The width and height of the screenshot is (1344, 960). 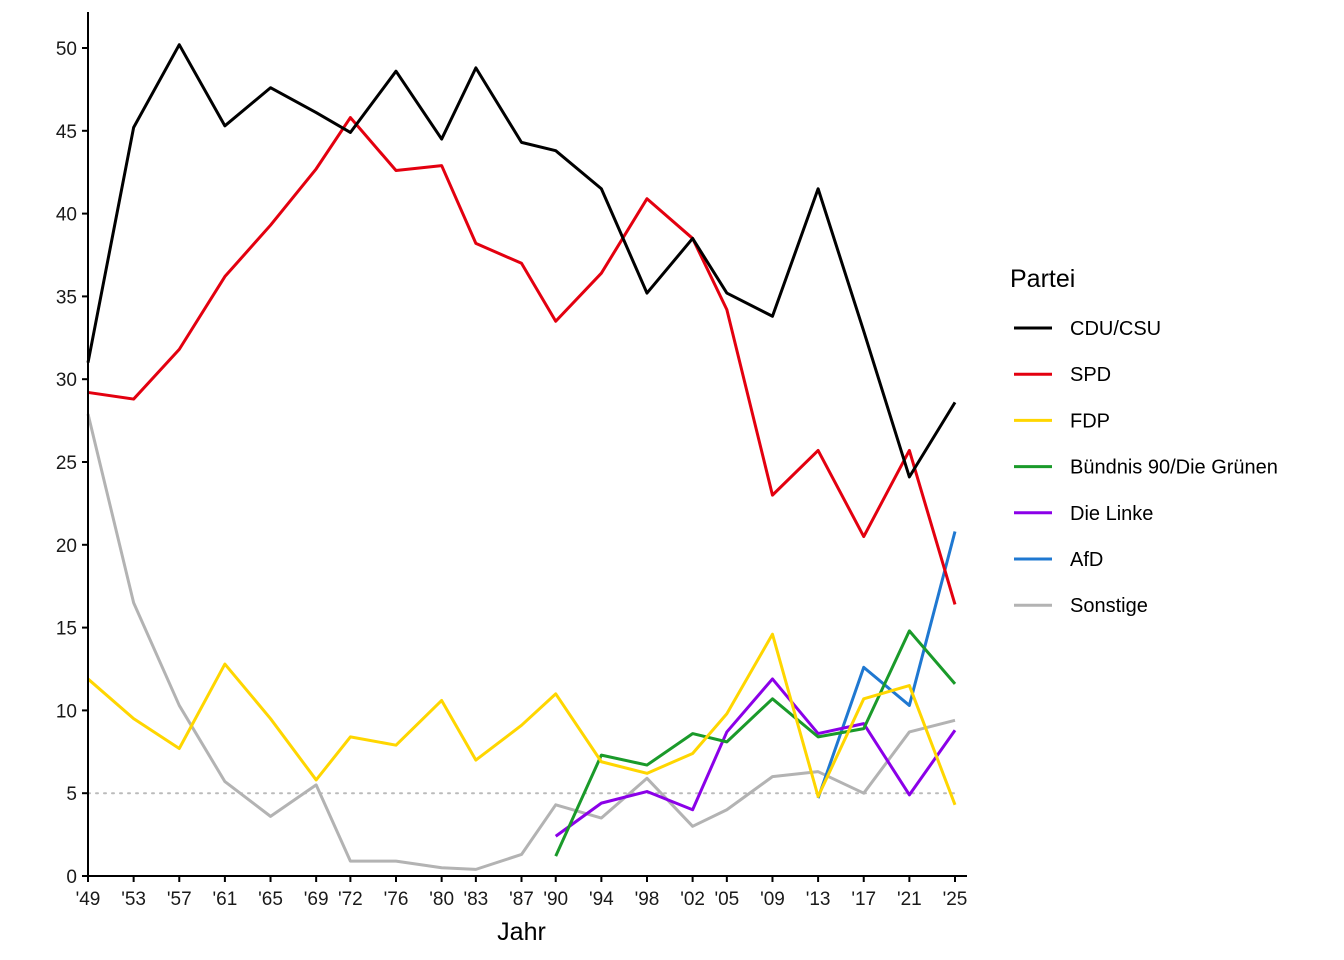 What do you see at coordinates (66, 380) in the screenshot?
I see `y-tick-label: 30` at bounding box center [66, 380].